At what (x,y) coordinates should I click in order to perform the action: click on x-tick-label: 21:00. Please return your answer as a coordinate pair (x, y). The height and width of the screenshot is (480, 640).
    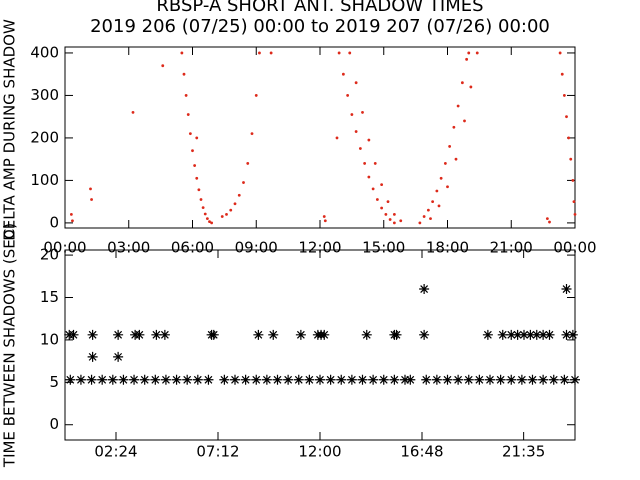
    Looking at the image, I should click on (511, 248).